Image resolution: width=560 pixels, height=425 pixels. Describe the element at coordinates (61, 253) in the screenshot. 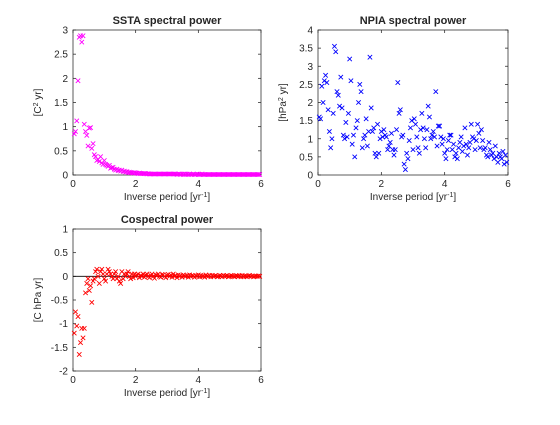

I see `y-tick-label: 0.5` at that location.